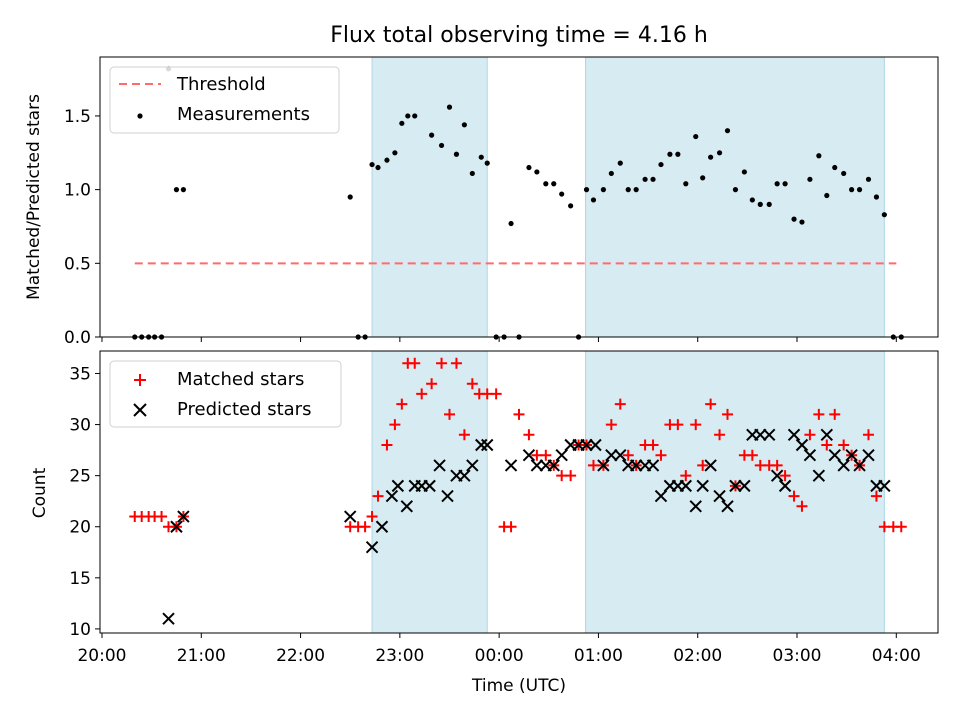  Describe the element at coordinates (77, 191) in the screenshot. I see `y-tick-label: 1.0` at that location.